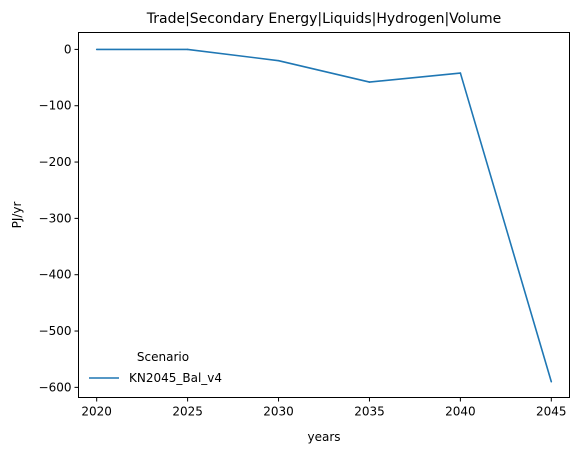 The height and width of the screenshot is (453, 583). Describe the element at coordinates (187, 412) in the screenshot. I see `x-tick-label: 2025` at that location.